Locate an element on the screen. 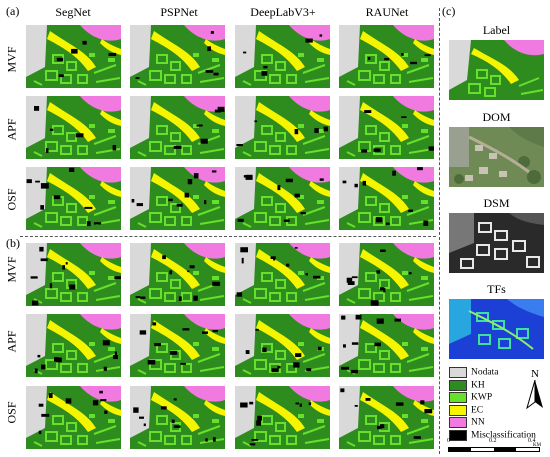 Image resolution: width=550 pixels, height=457 pixels. result-tile-b-apf-deeplab is located at coordinates (282, 345).